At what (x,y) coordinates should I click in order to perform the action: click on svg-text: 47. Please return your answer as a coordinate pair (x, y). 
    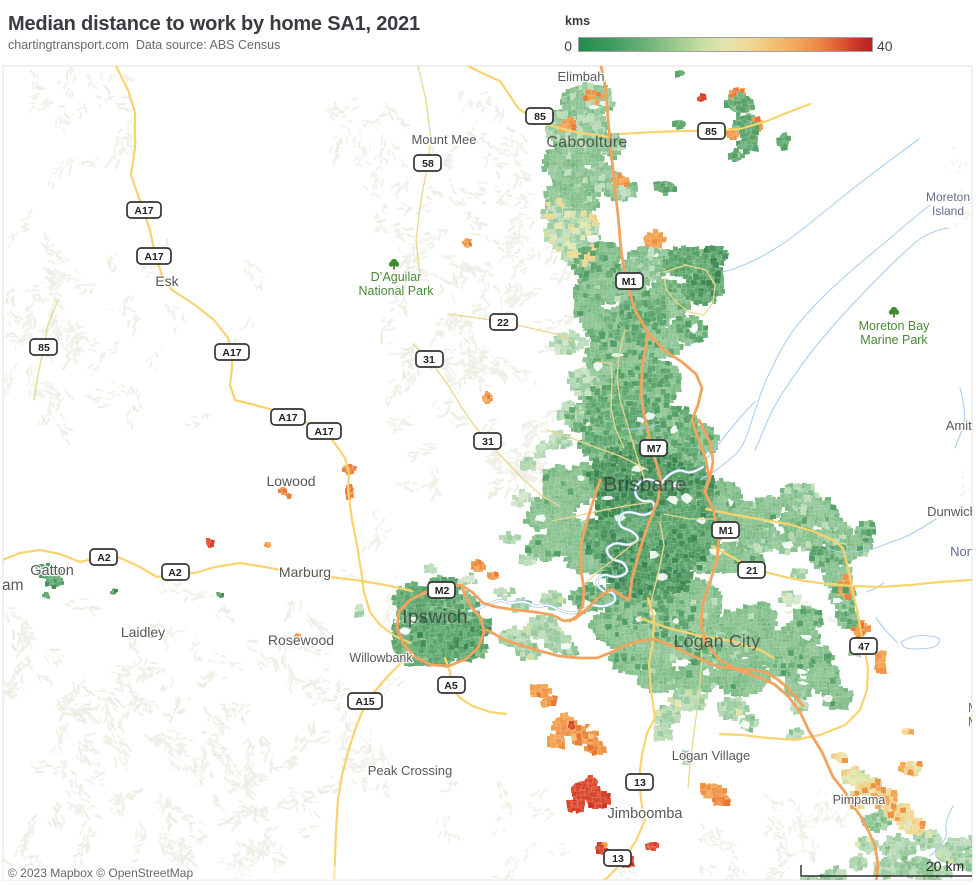
    Looking at the image, I should click on (864, 647).